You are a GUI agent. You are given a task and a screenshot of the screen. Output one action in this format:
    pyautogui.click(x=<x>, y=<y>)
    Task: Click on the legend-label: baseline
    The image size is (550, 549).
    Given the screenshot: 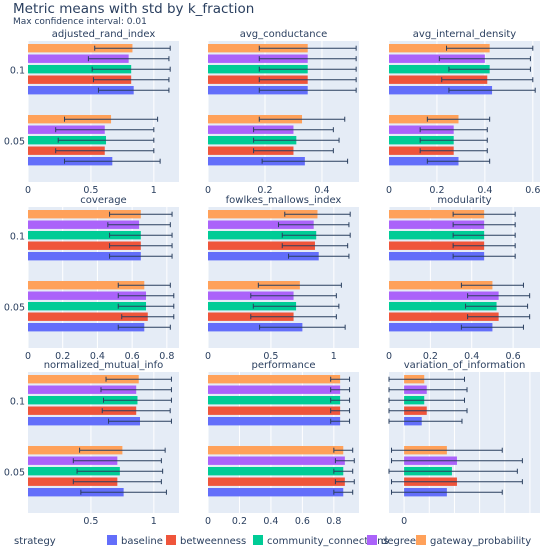 What is the action you would take?
    pyautogui.click(x=142, y=541)
    